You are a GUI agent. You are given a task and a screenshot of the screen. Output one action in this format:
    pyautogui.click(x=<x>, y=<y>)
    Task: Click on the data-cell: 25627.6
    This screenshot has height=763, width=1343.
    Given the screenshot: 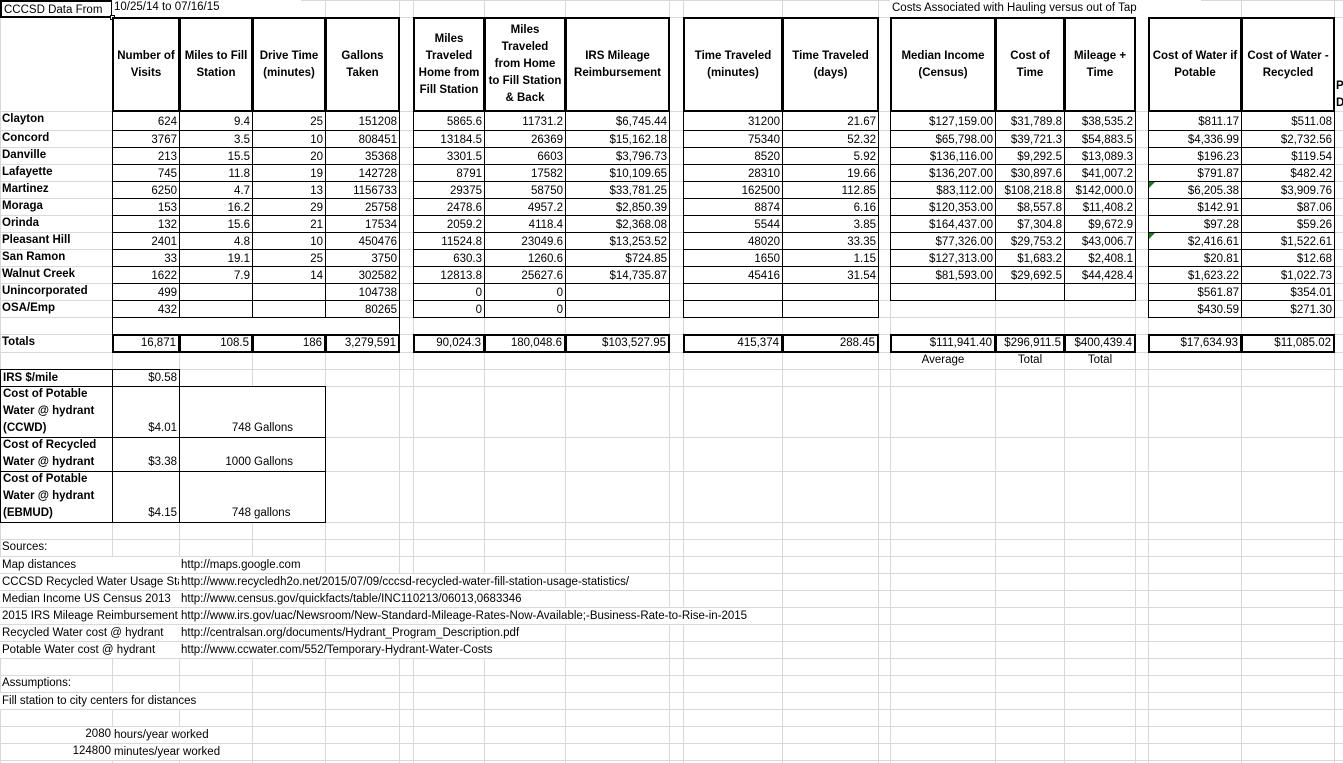 What is the action you would take?
    pyautogui.click(x=525, y=275)
    